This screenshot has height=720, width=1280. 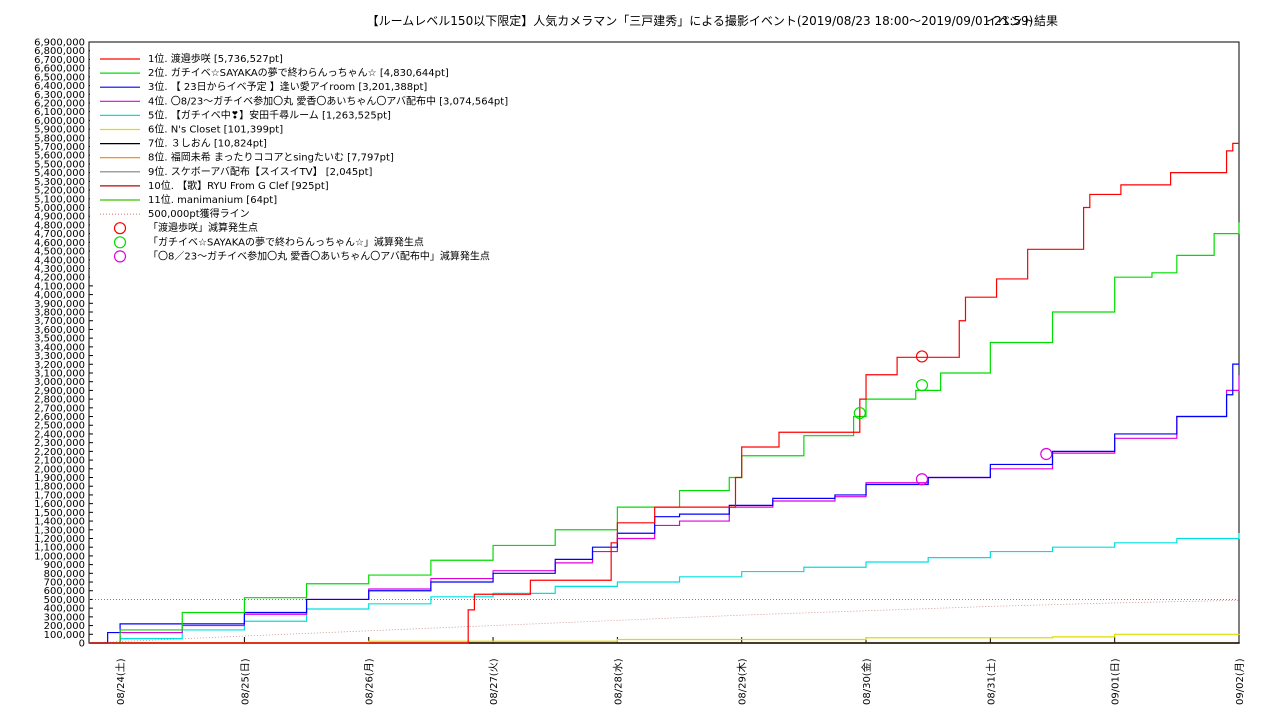 I want to click on y-tick-label: 2,000,000, so click(x=59, y=469).